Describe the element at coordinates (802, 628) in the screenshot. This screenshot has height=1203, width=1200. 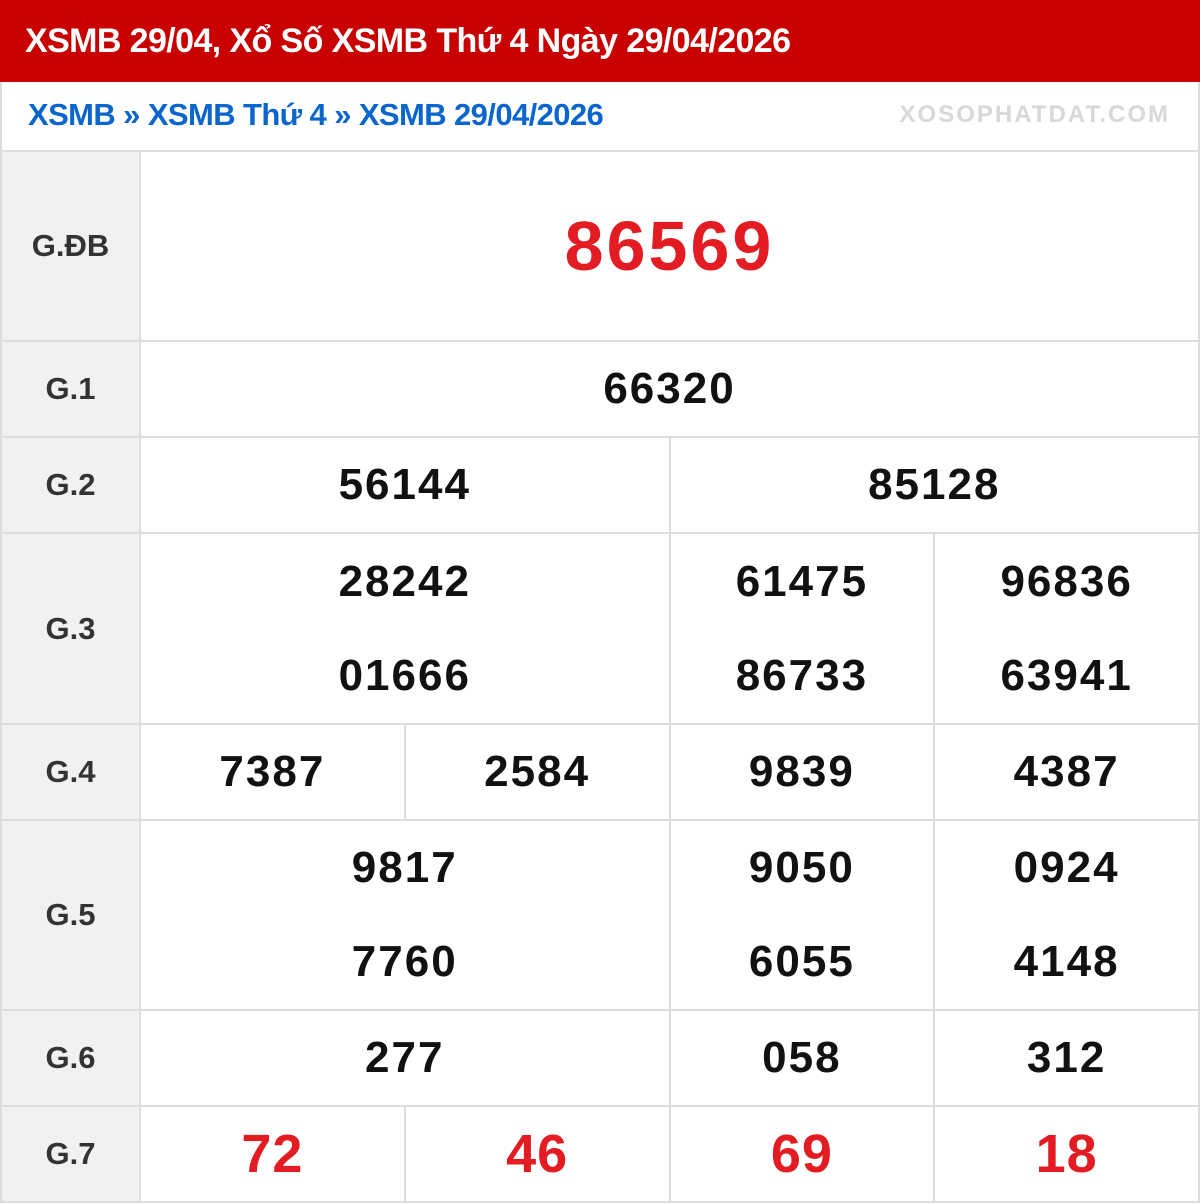
I see `prize-cell: 61475 86733` at that location.